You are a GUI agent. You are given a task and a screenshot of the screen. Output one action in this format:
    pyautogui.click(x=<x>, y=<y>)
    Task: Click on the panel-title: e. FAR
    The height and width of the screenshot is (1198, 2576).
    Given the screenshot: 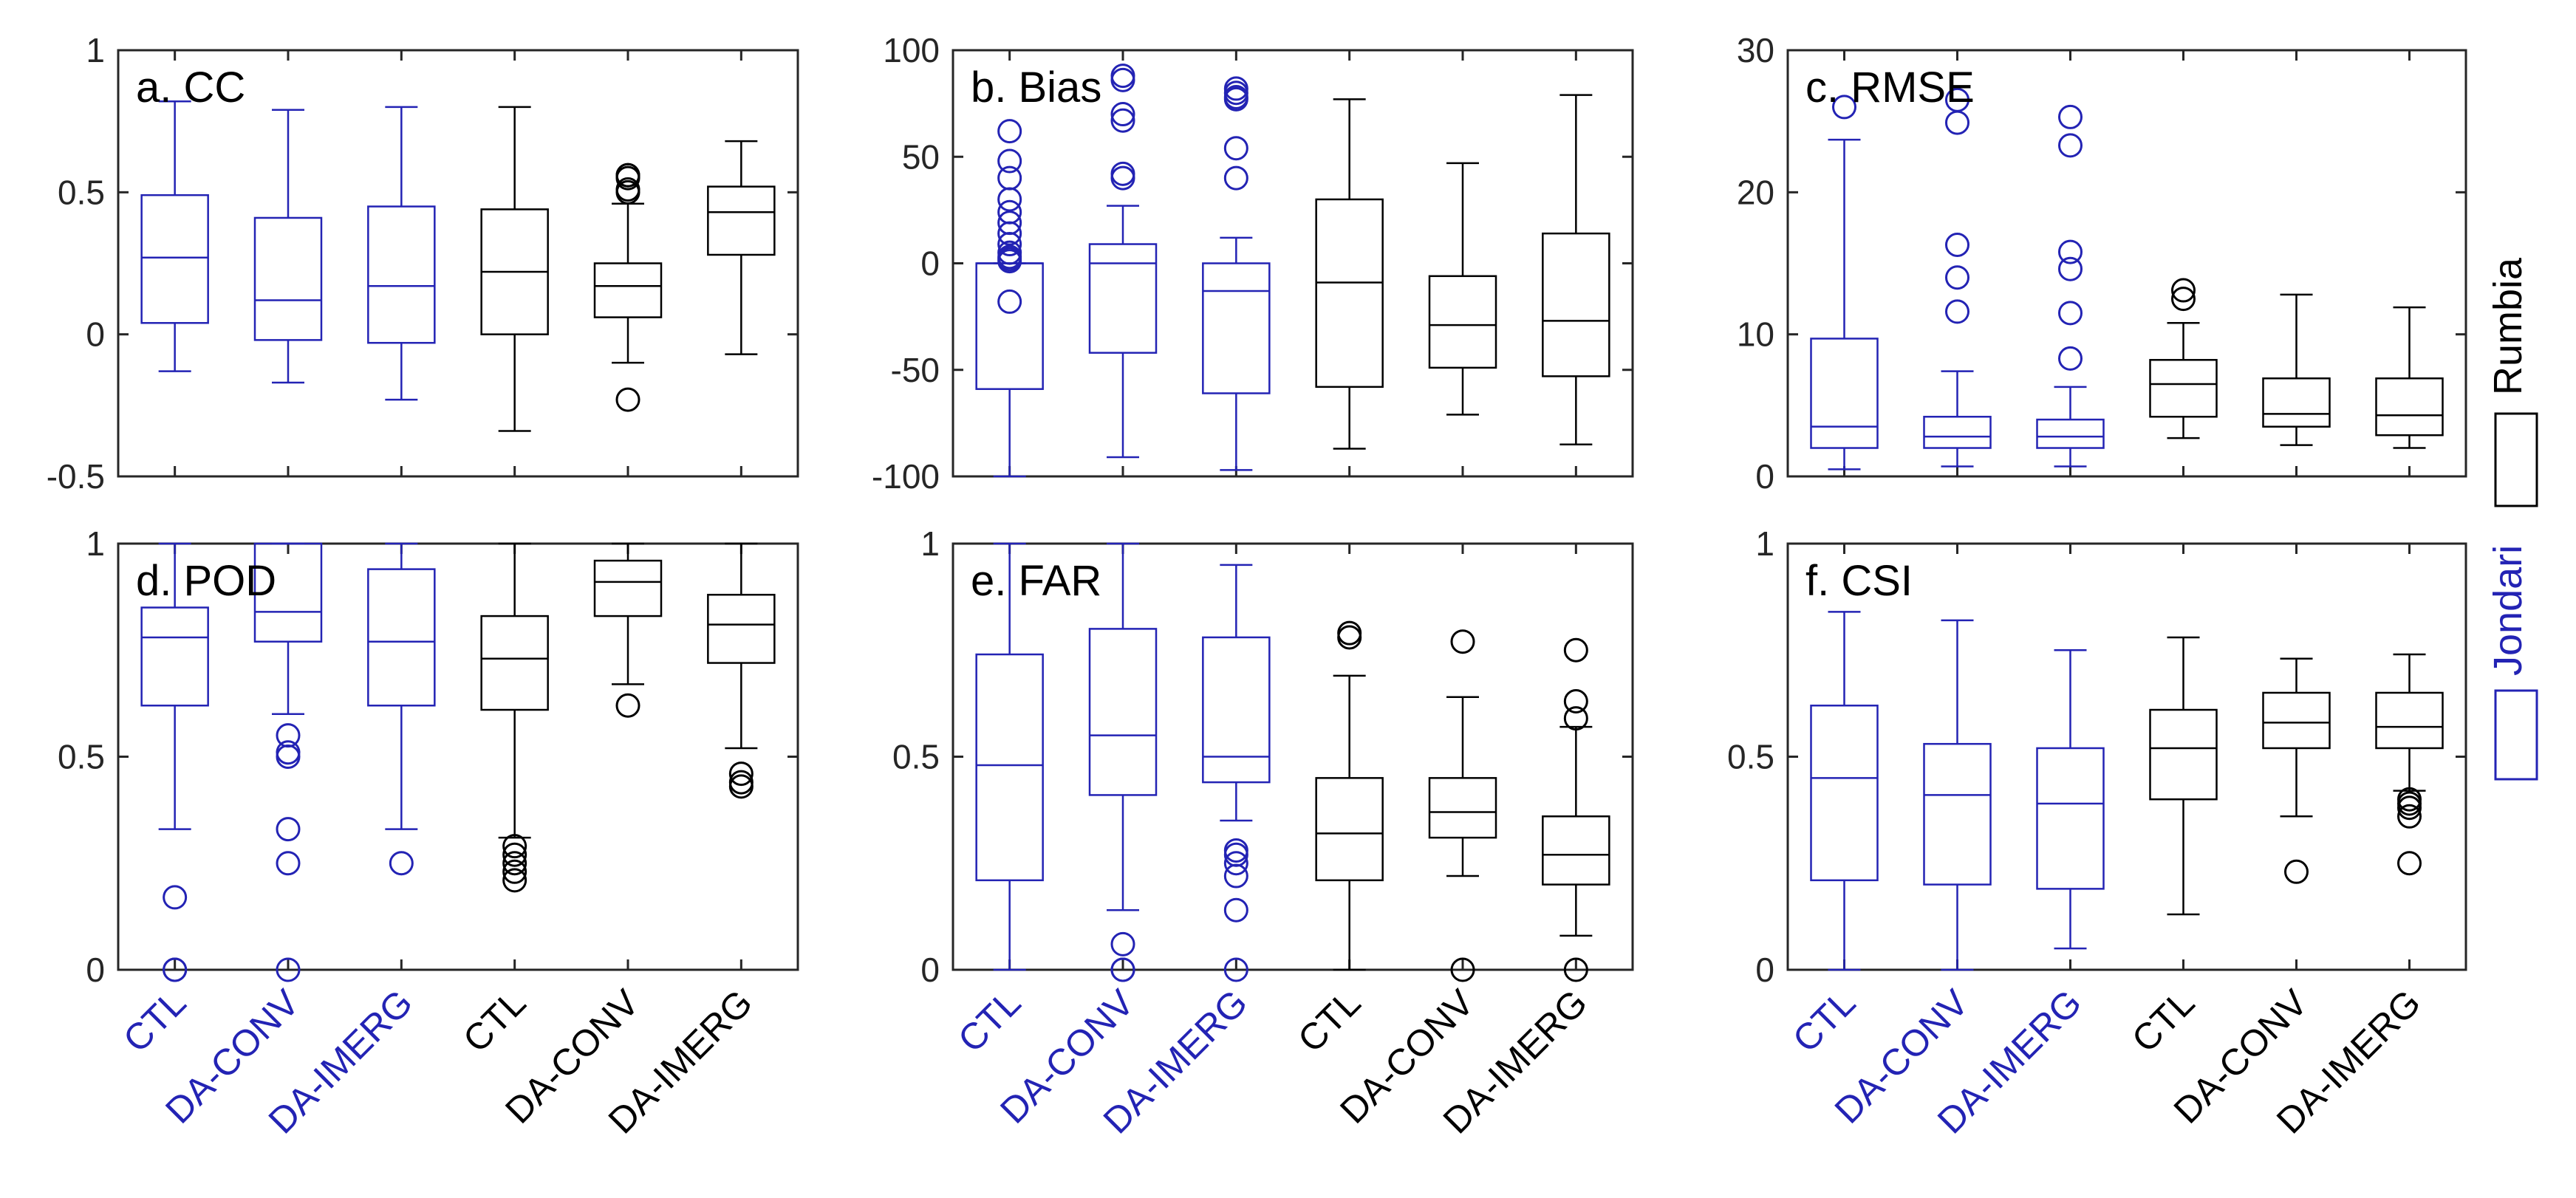 What is the action you would take?
    pyautogui.click(x=1036, y=581)
    